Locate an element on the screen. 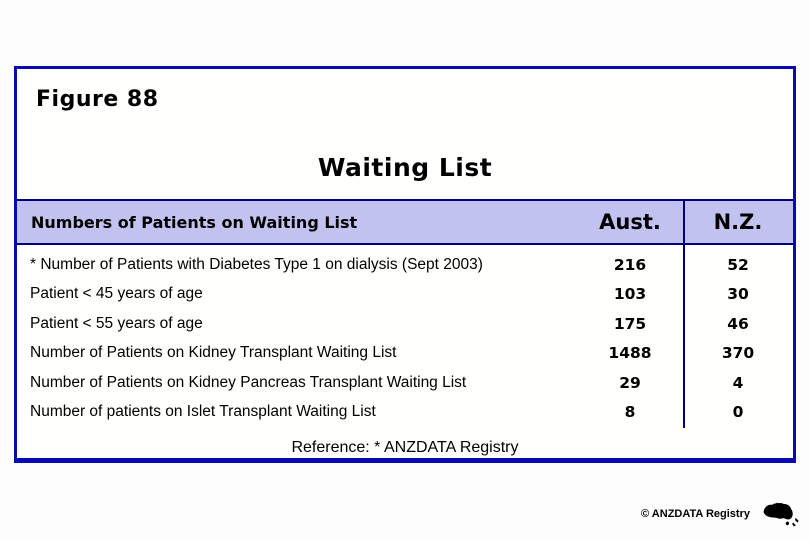 The height and width of the screenshot is (540, 810). figure-label: Figure 88 is located at coordinates (97, 99).